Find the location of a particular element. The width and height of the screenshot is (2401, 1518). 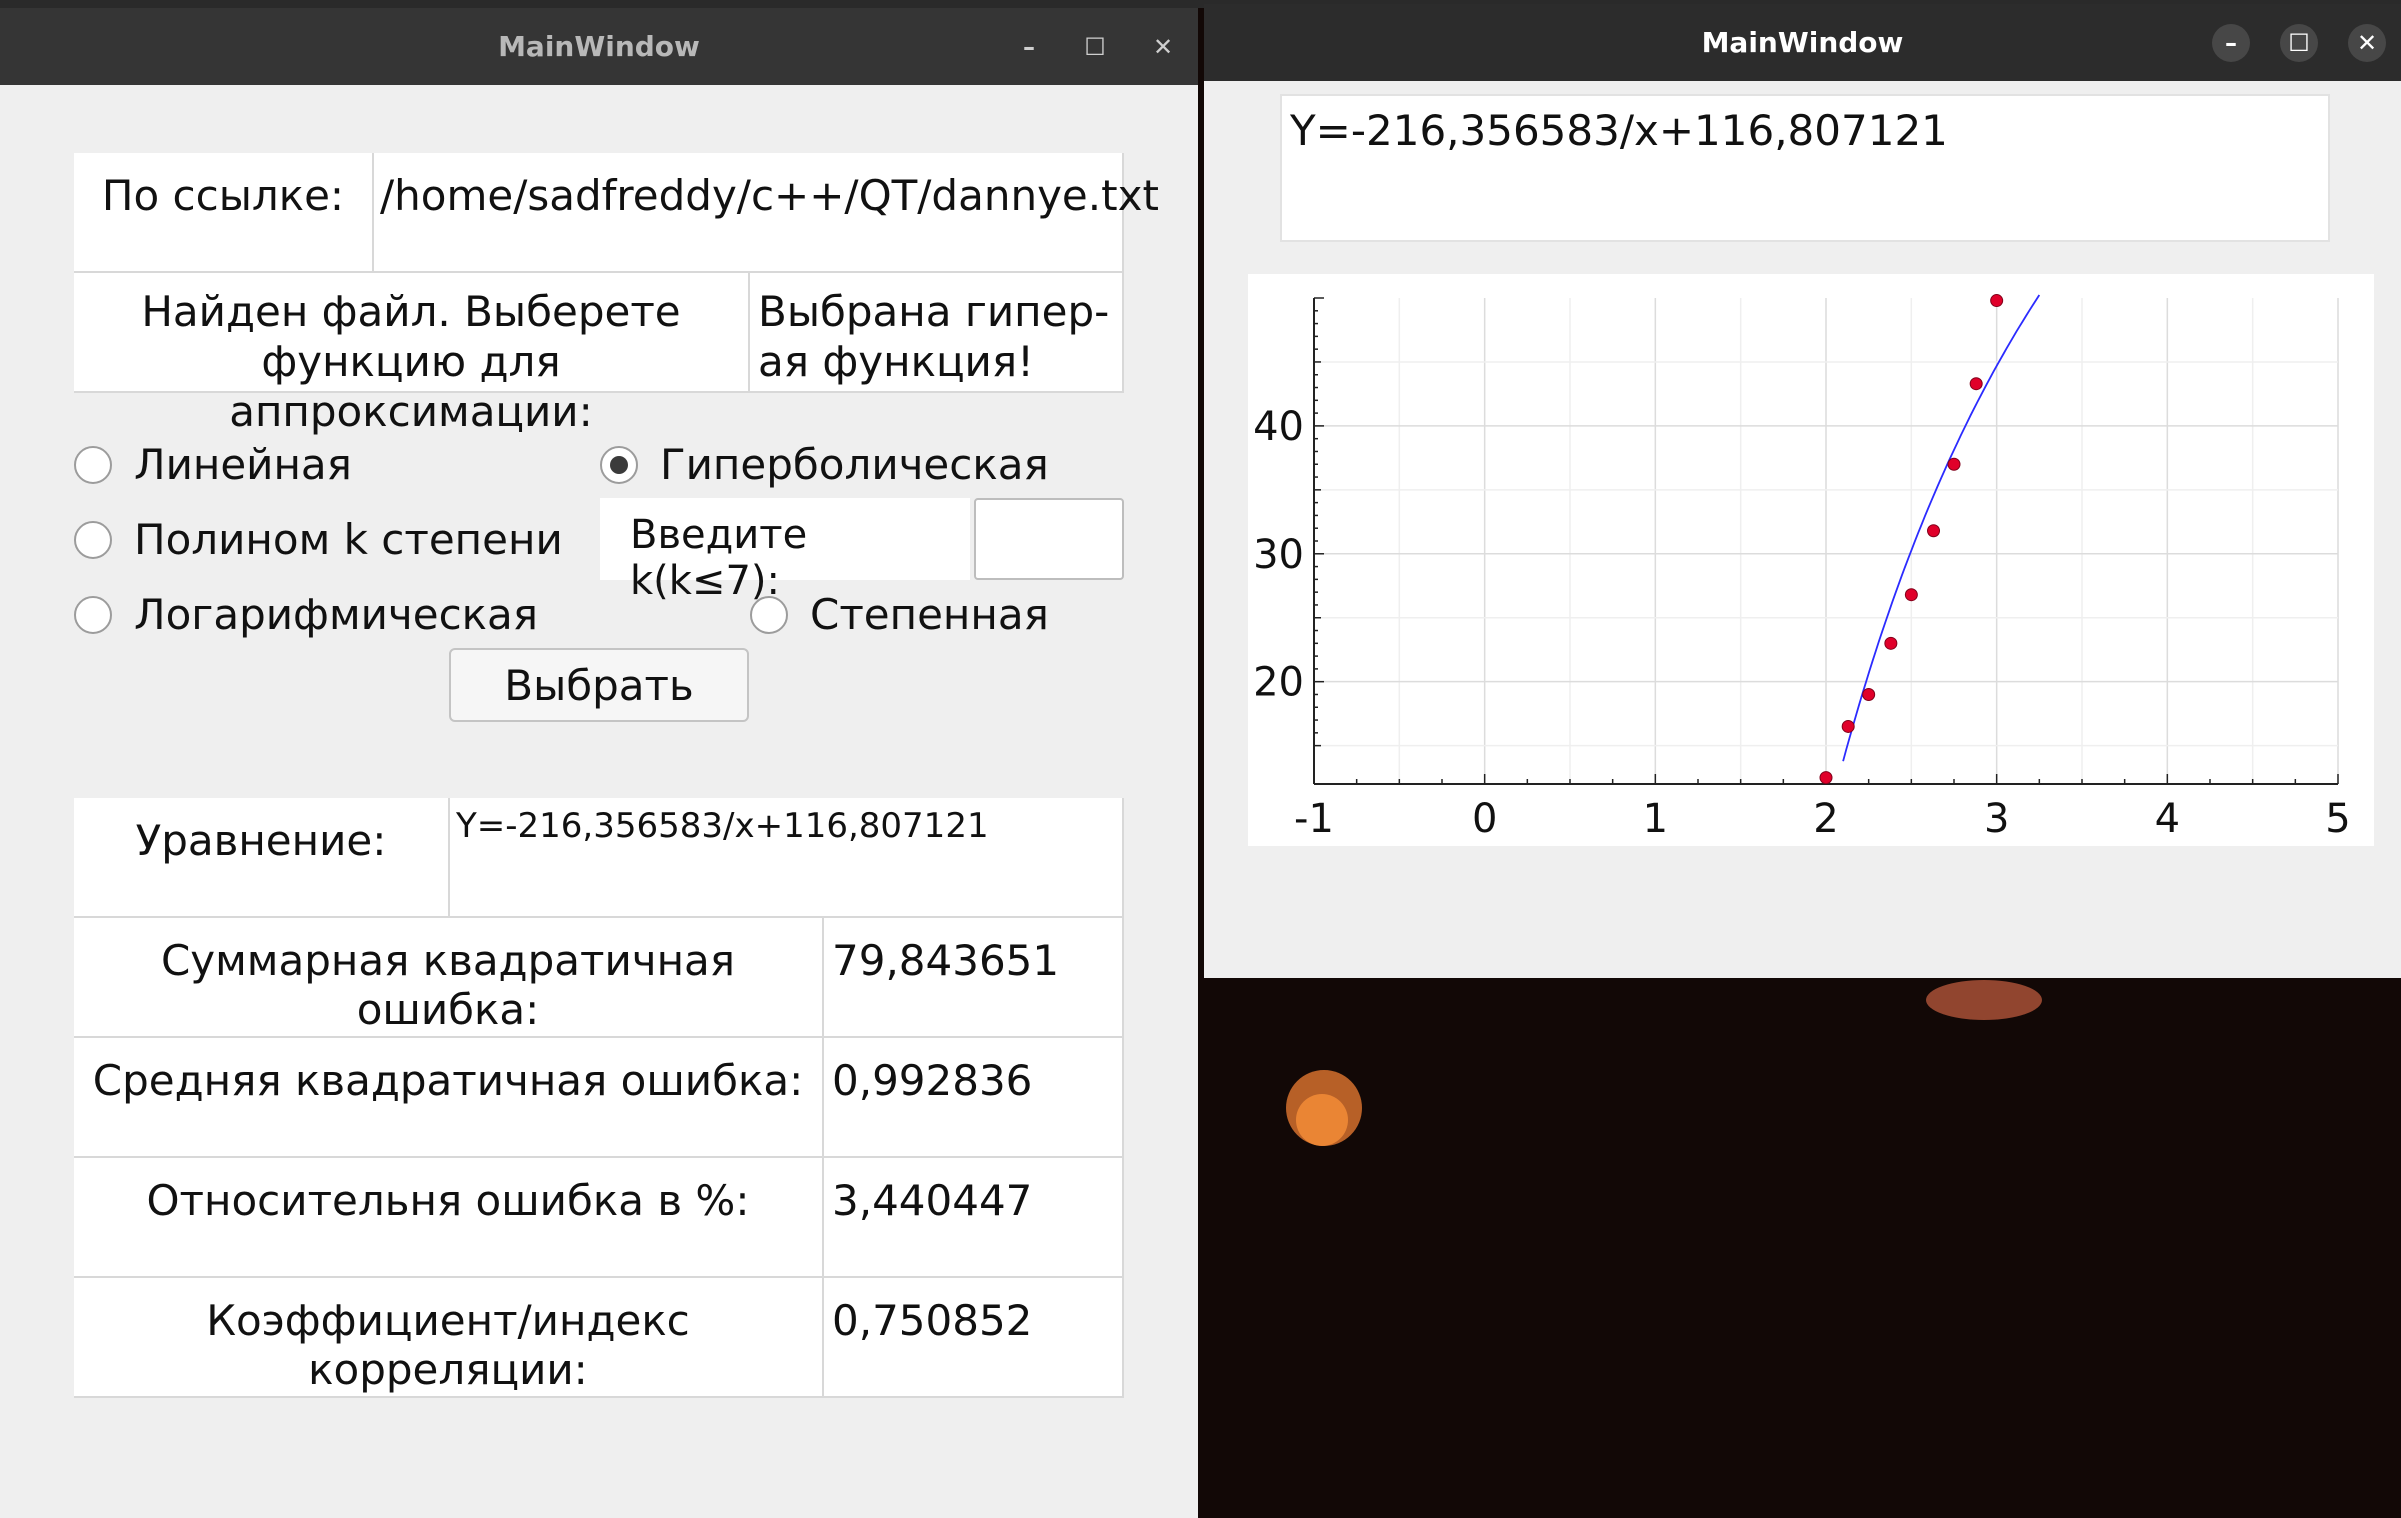

relative-error-label: Относительня ошибка в %: is located at coordinates (449, 1218).